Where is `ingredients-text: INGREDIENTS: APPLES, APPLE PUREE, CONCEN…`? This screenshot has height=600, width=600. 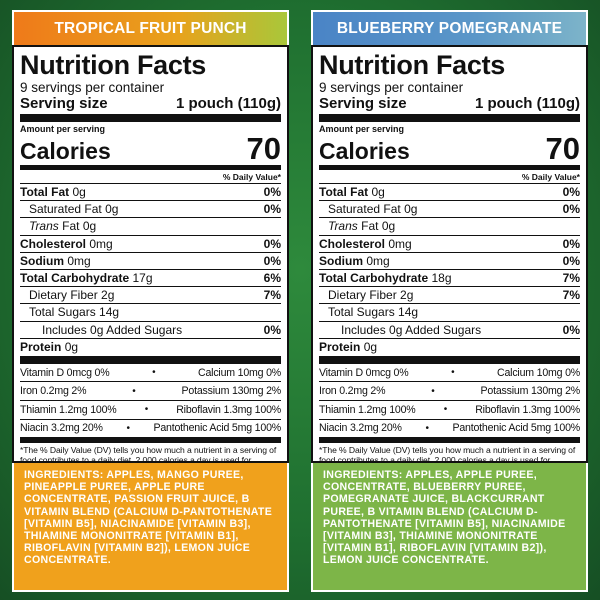
ingredients-text: INGREDIENTS: APPLES, APPLE PUREE, CONCEN… is located at coordinates (449, 527).